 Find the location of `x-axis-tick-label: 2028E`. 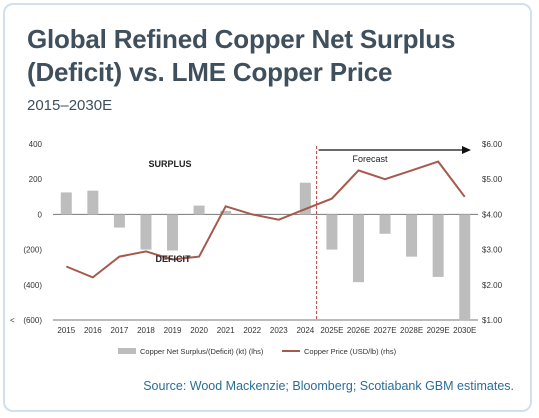

x-axis-tick-label: 2028E is located at coordinates (411, 330).